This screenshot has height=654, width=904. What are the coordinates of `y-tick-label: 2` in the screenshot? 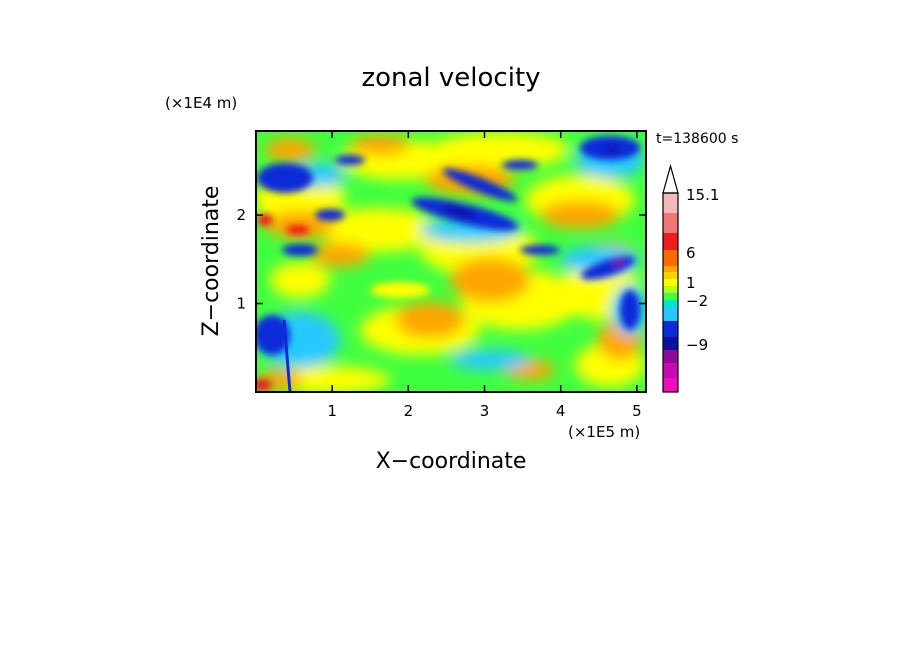 It's located at (241, 215).